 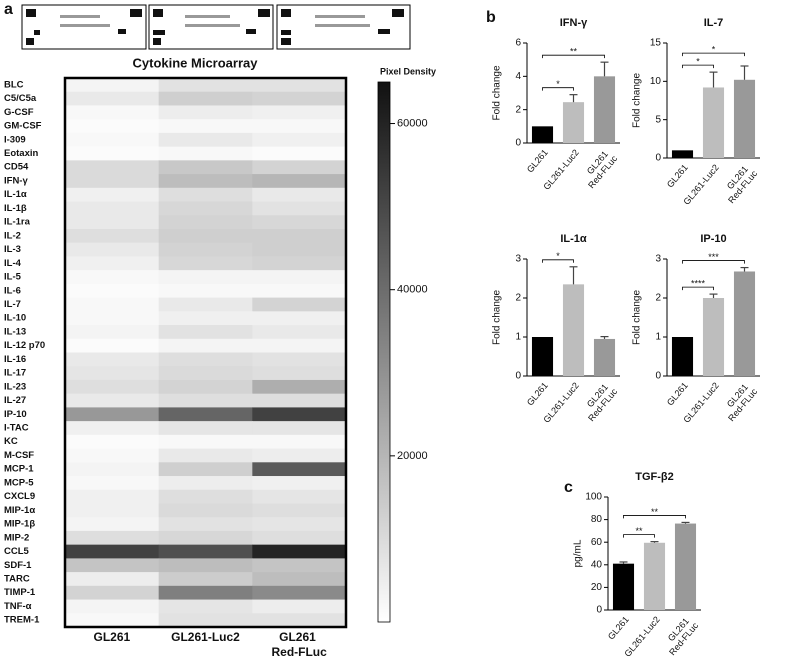 I want to click on row-label: TIMP-1, so click(x=20, y=592).